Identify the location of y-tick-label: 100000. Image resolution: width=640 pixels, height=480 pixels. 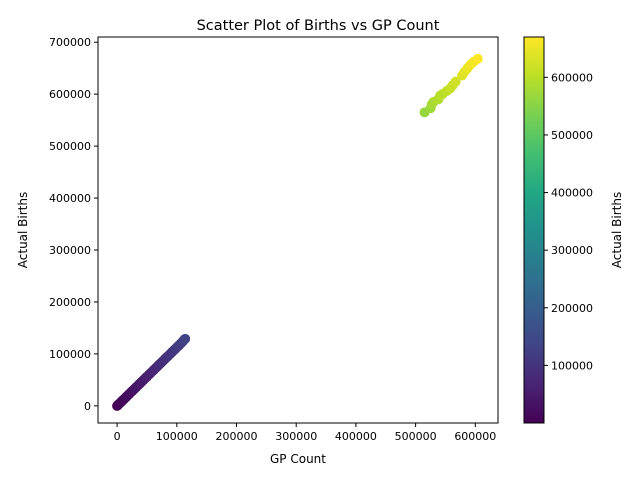
(70, 354).